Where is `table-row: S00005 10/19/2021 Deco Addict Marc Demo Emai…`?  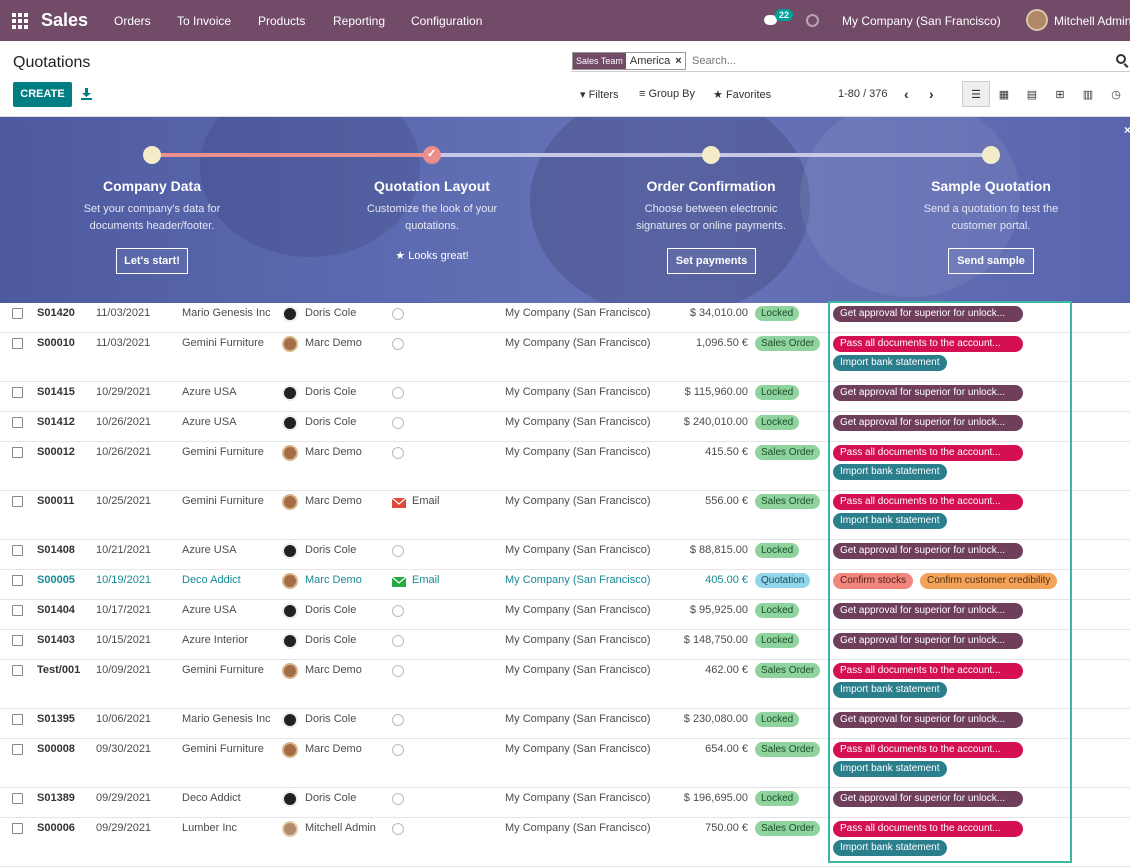
table-row: S00005 10/19/2021 Deco Addict Marc Demo Emai… is located at coordinates (565, 585).